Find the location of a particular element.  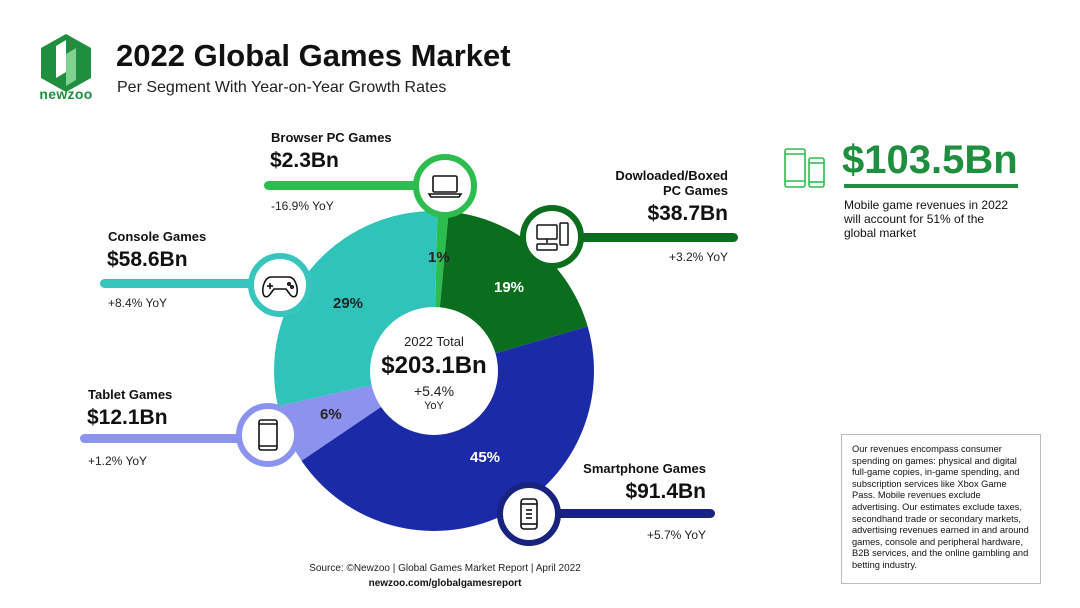

tablet-share-label: 6% is located at coordinates (331, 414).